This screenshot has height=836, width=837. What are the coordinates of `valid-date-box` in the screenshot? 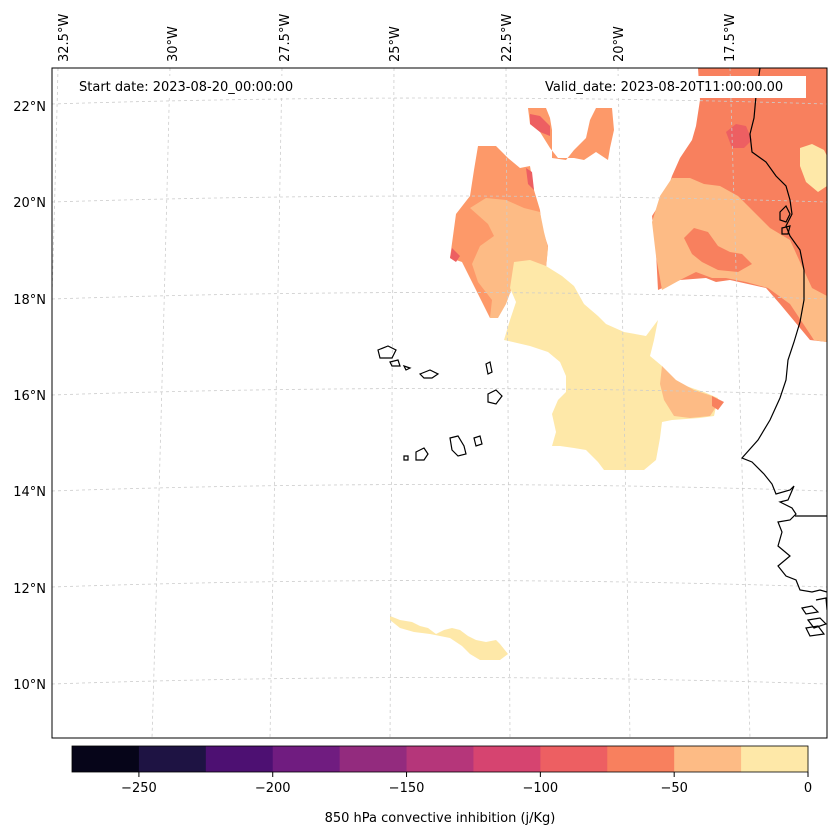 It's located at (673, 87).